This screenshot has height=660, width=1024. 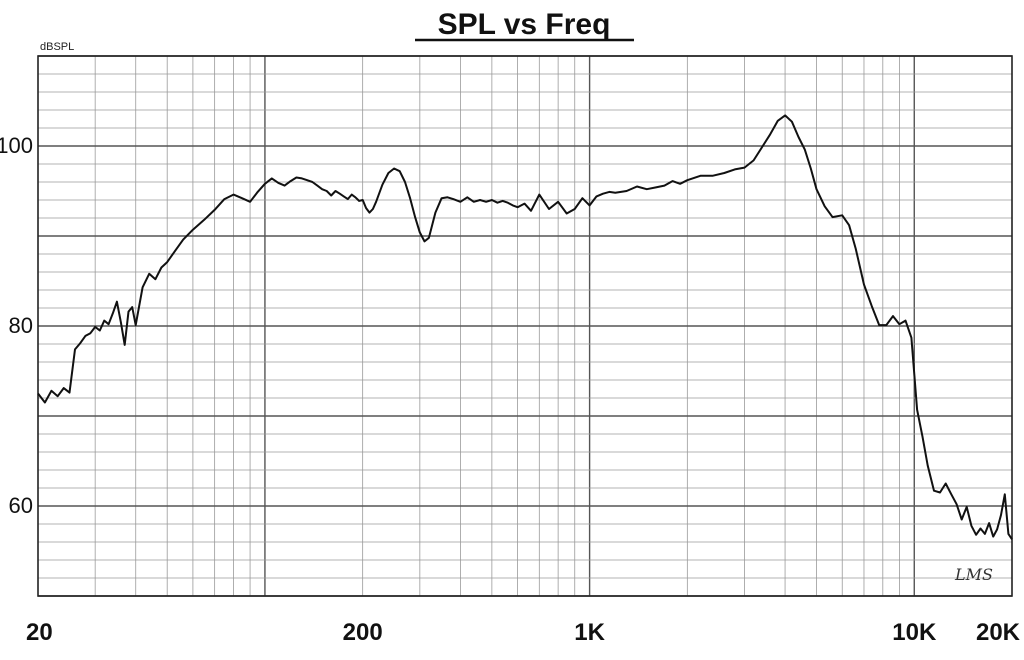 What do you see at coordinates (914, 632) in the screenshot?
I see `x-tick-label: 10K` at bounding box center [914, 632].